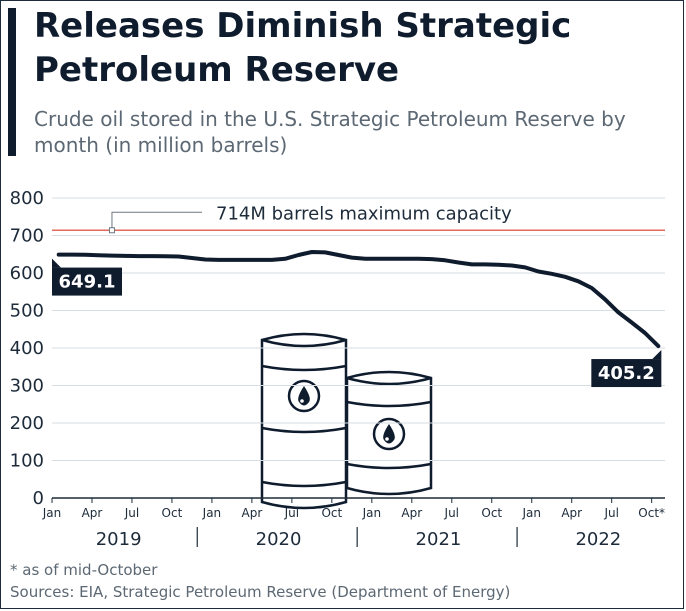  Describe the element at coordinates (27, 348) in the screenshot. I see `y-tick-label: 400` at that location.